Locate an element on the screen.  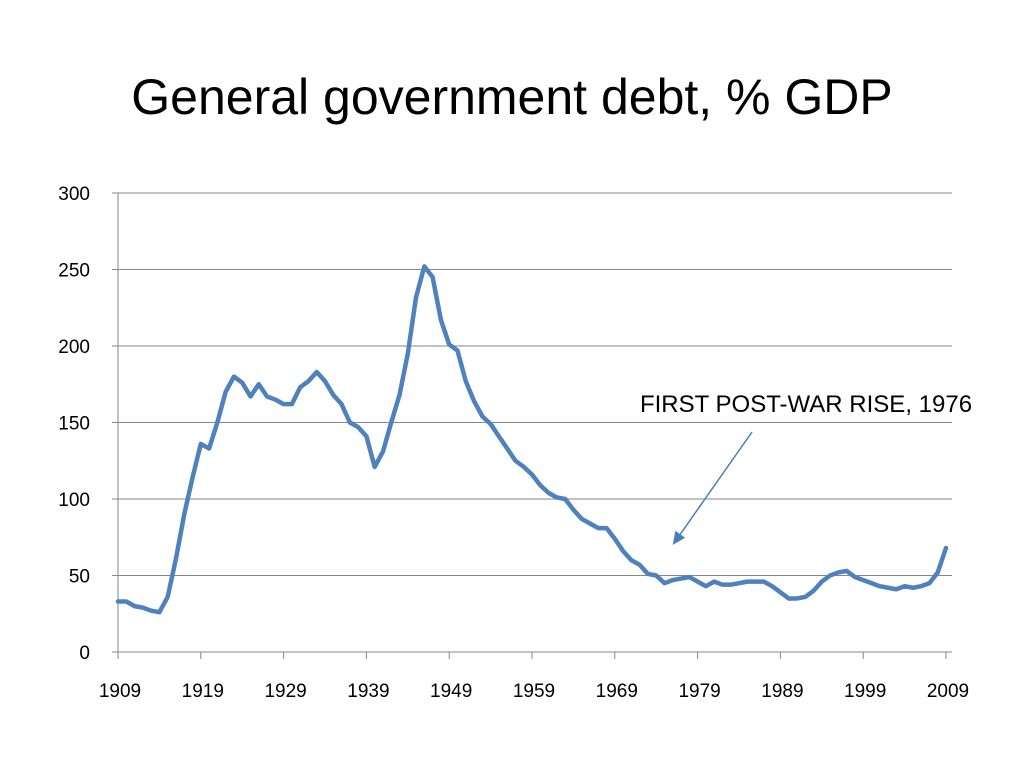
annotation: FIRST POST-WAR RISE, 1976 is located at coordinates (806, 468).